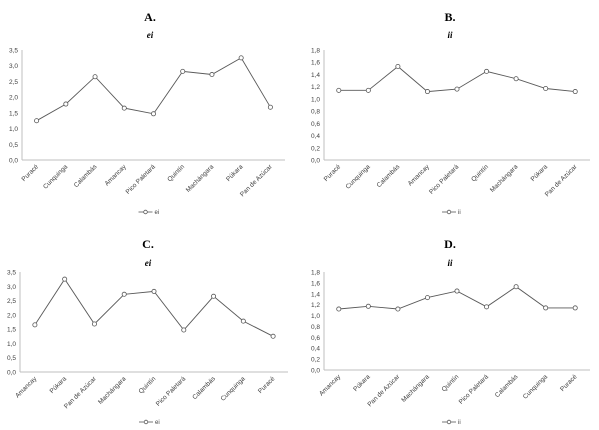 The height and width of the screenshot is (430, 599). What do you see at coordinates (459, 212) in the screenshot?
I see `legend-label: ii` at bounding box center [459, 212].